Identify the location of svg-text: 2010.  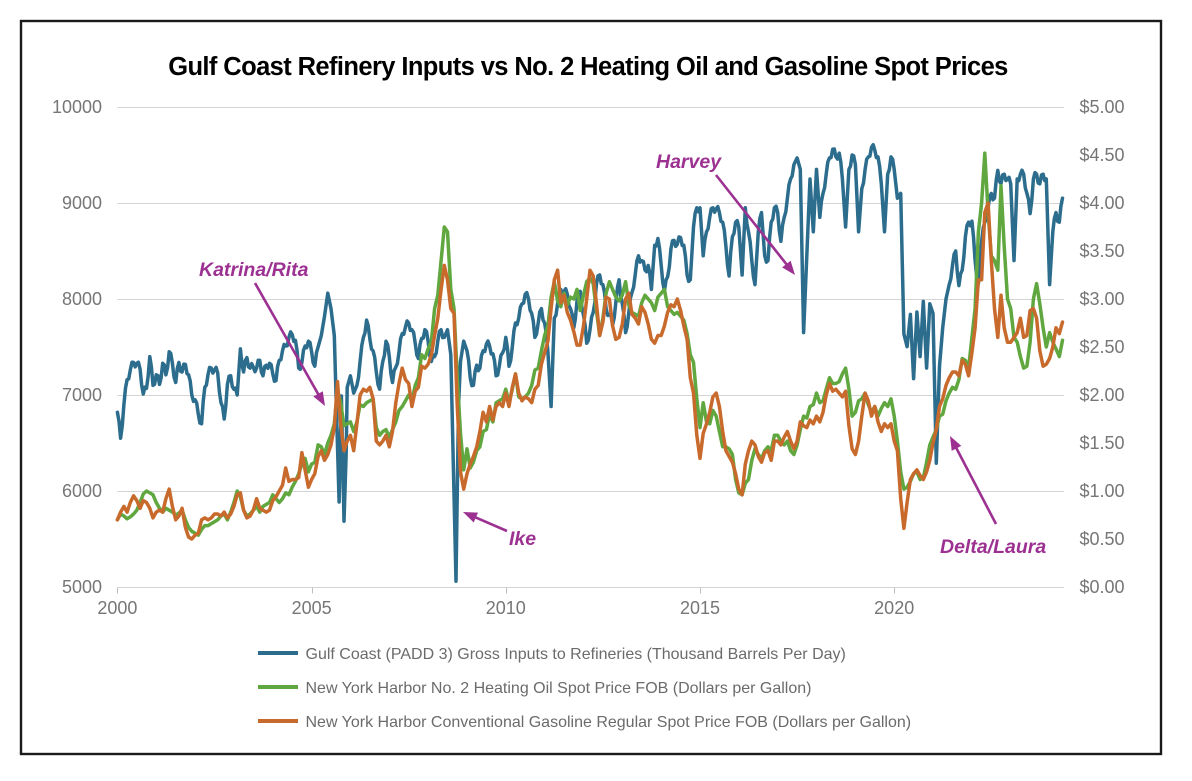
(506, 608).